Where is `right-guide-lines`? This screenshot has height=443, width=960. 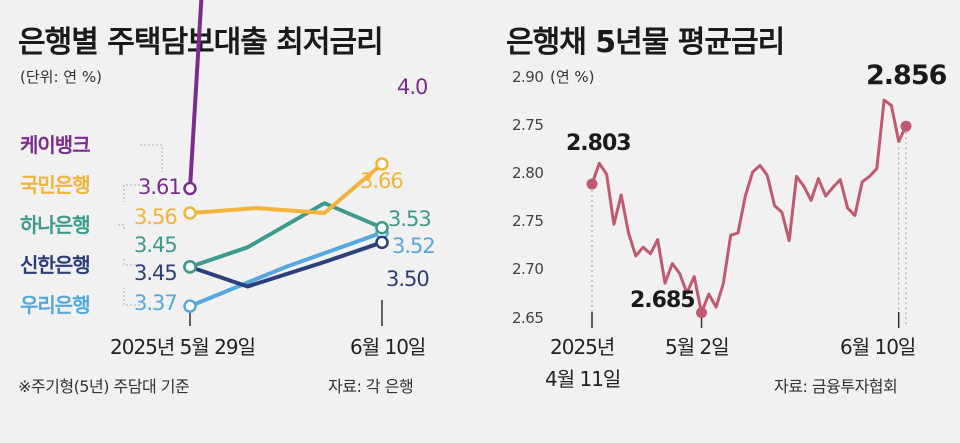
right-guide-lines is located at coordinates (749, 230).